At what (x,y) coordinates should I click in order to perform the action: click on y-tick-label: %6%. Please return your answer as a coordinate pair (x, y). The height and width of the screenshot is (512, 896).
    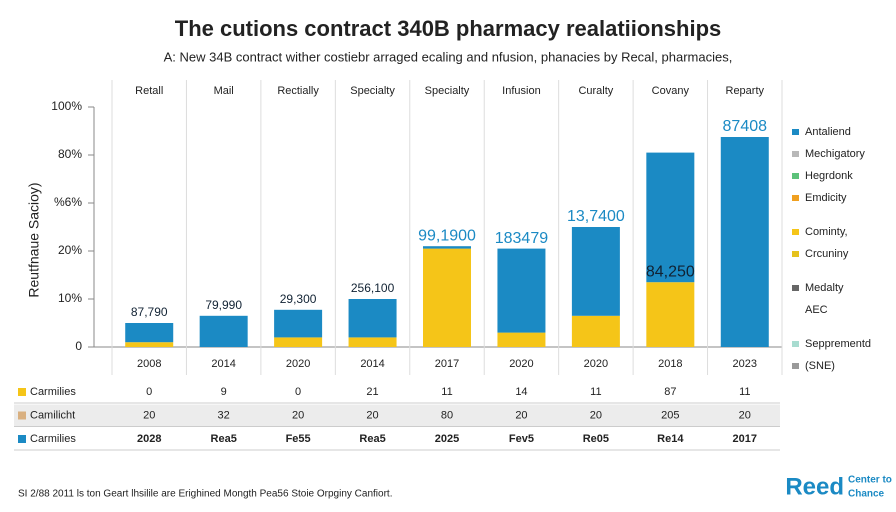
    Looking at the image, I should click on (68, 202).